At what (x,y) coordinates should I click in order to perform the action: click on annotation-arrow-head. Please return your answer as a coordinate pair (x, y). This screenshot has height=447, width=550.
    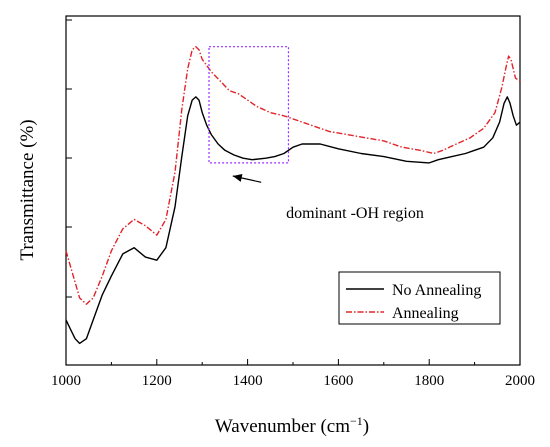
    Looking at the image, I should click on (237, 178).